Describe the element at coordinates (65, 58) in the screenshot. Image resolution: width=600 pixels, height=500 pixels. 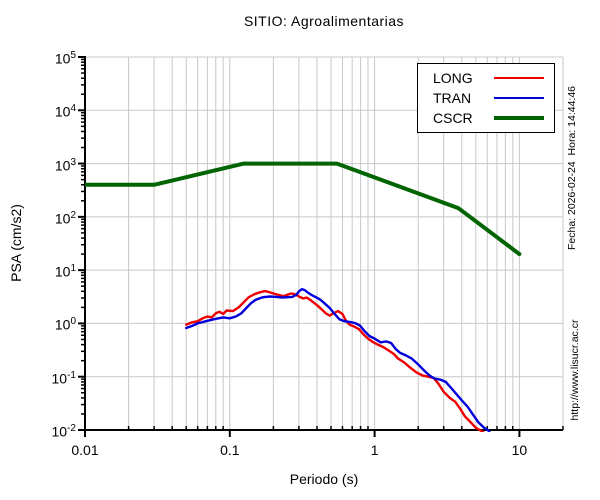
I see `y-tick-label: 10⁵` at that location.